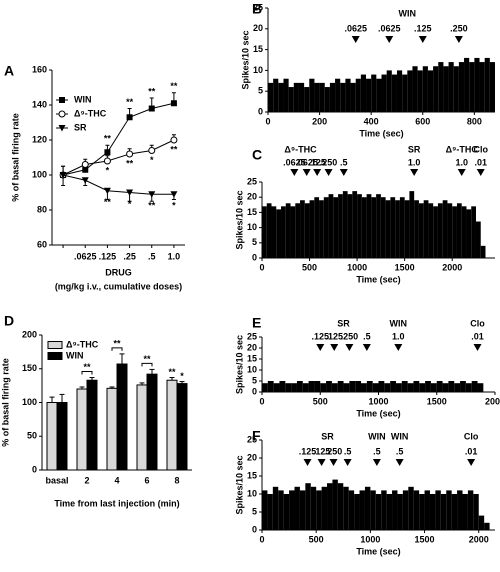 The image size is (500, 572). Describe the element at coordinates (9, 321) in the screenshot. I see `panel-letter: D` at that location.